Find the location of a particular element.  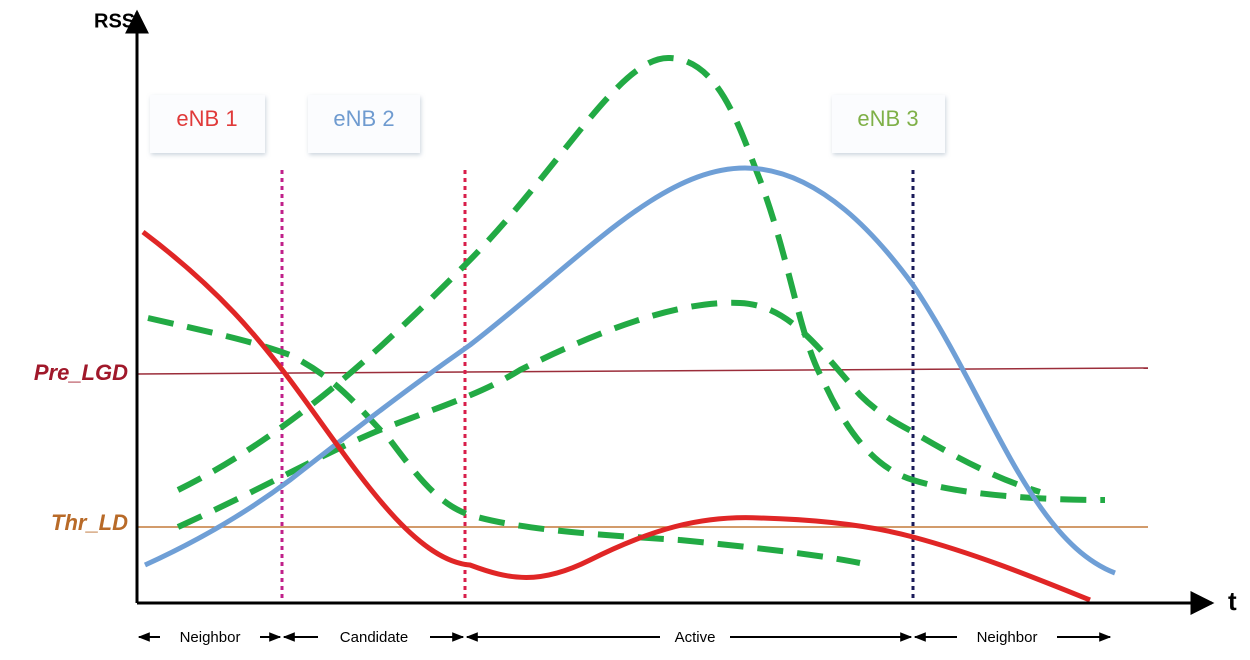

threshold-label: Pre_LGD is located at coordinates (81, 372).